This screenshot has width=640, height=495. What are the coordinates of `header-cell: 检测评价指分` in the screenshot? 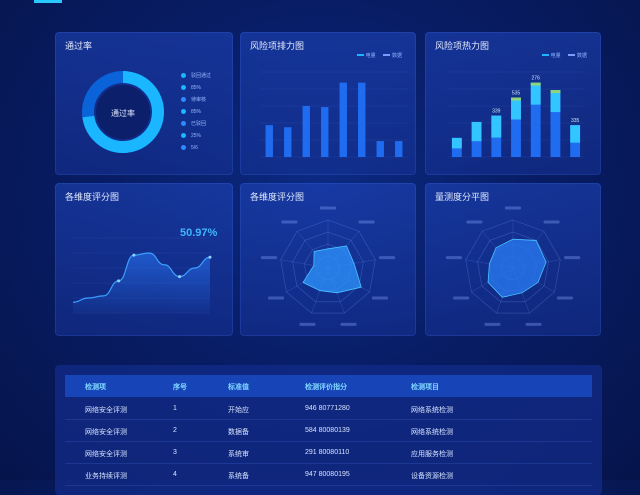 It's located at (326, 387).